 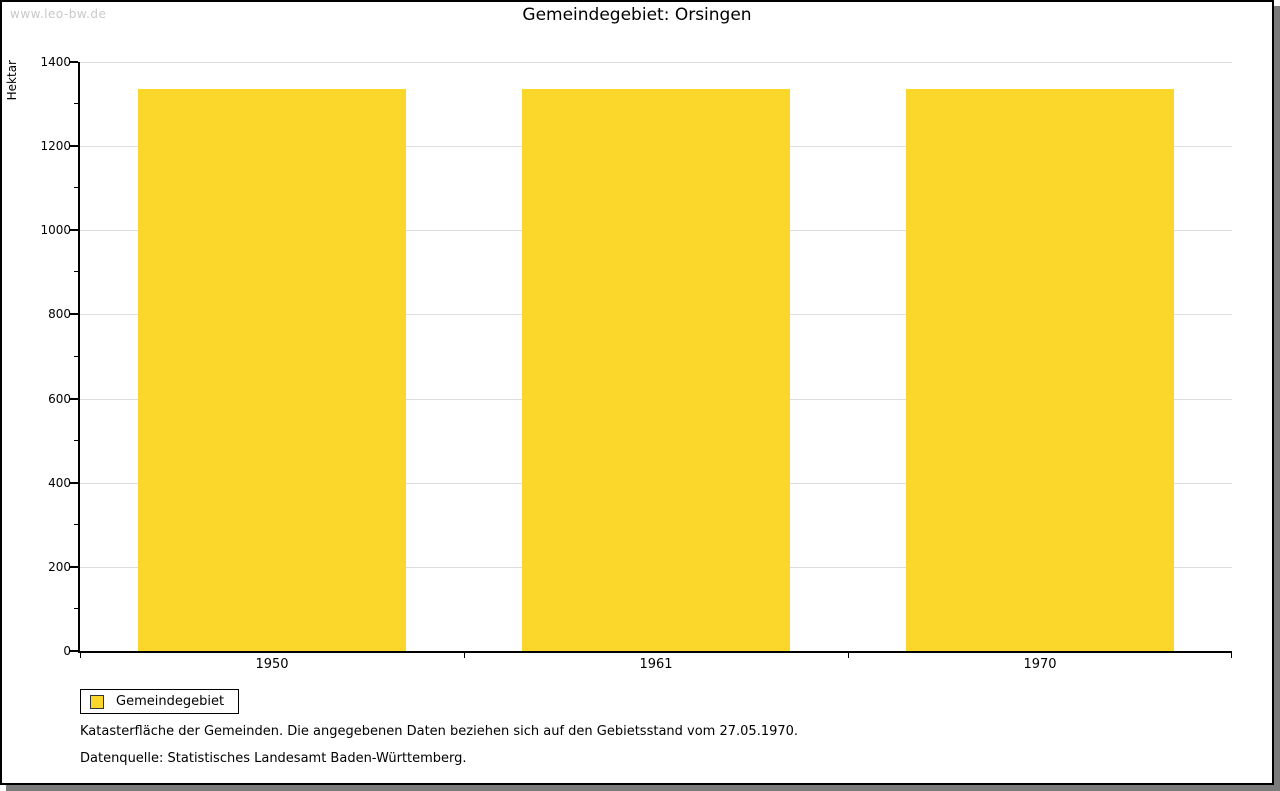 What do you see at coordinates (59, 482) in the screenshot?
I see `y-tick-label-400: 400` at bounding box center [59, 482].